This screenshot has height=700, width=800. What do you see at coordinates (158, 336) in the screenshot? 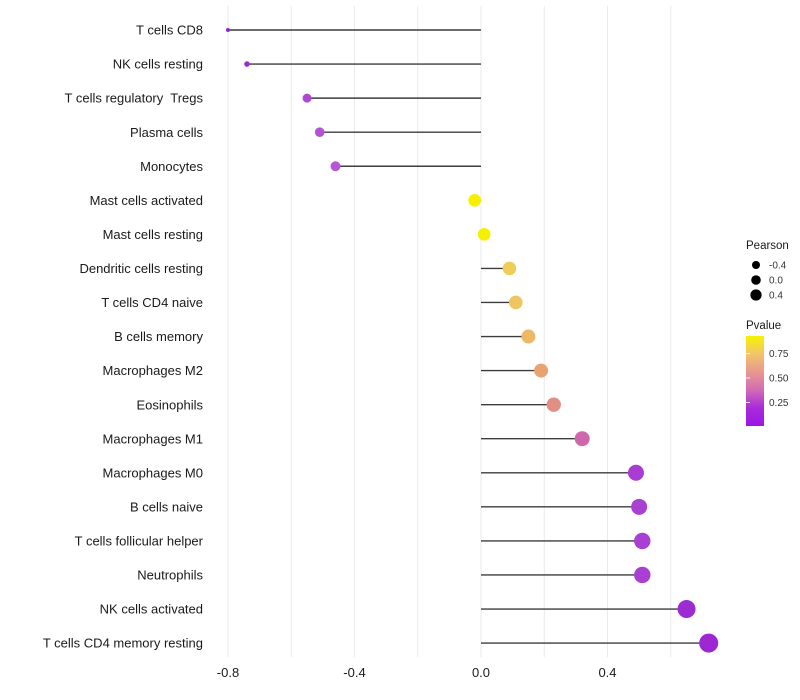
I see `y-axis-label: B cells memory` at bounding box center [158, 336].